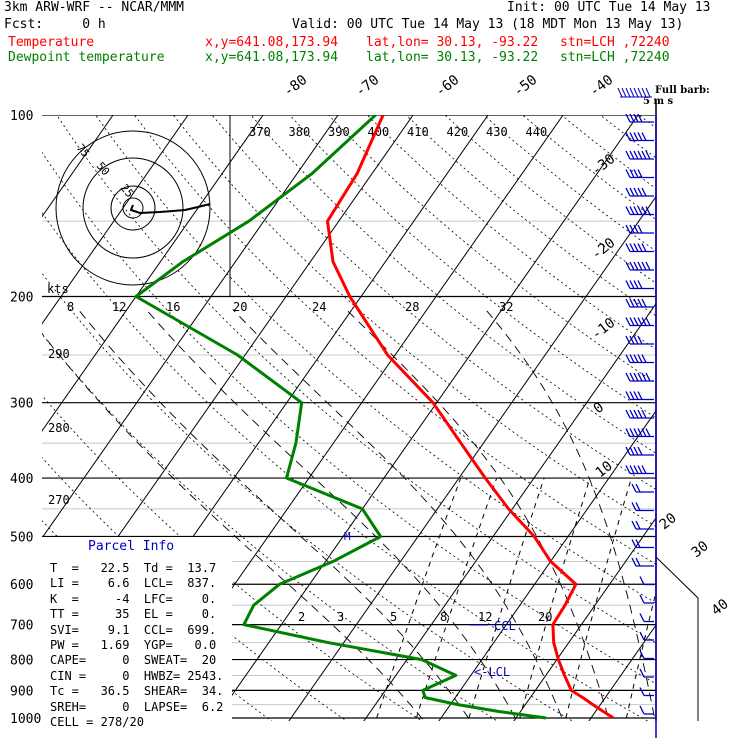  What do you see at coordinates (21, 479) in the screenshot?
I see `pressure-label: 400` at bounding box center [21, 479].